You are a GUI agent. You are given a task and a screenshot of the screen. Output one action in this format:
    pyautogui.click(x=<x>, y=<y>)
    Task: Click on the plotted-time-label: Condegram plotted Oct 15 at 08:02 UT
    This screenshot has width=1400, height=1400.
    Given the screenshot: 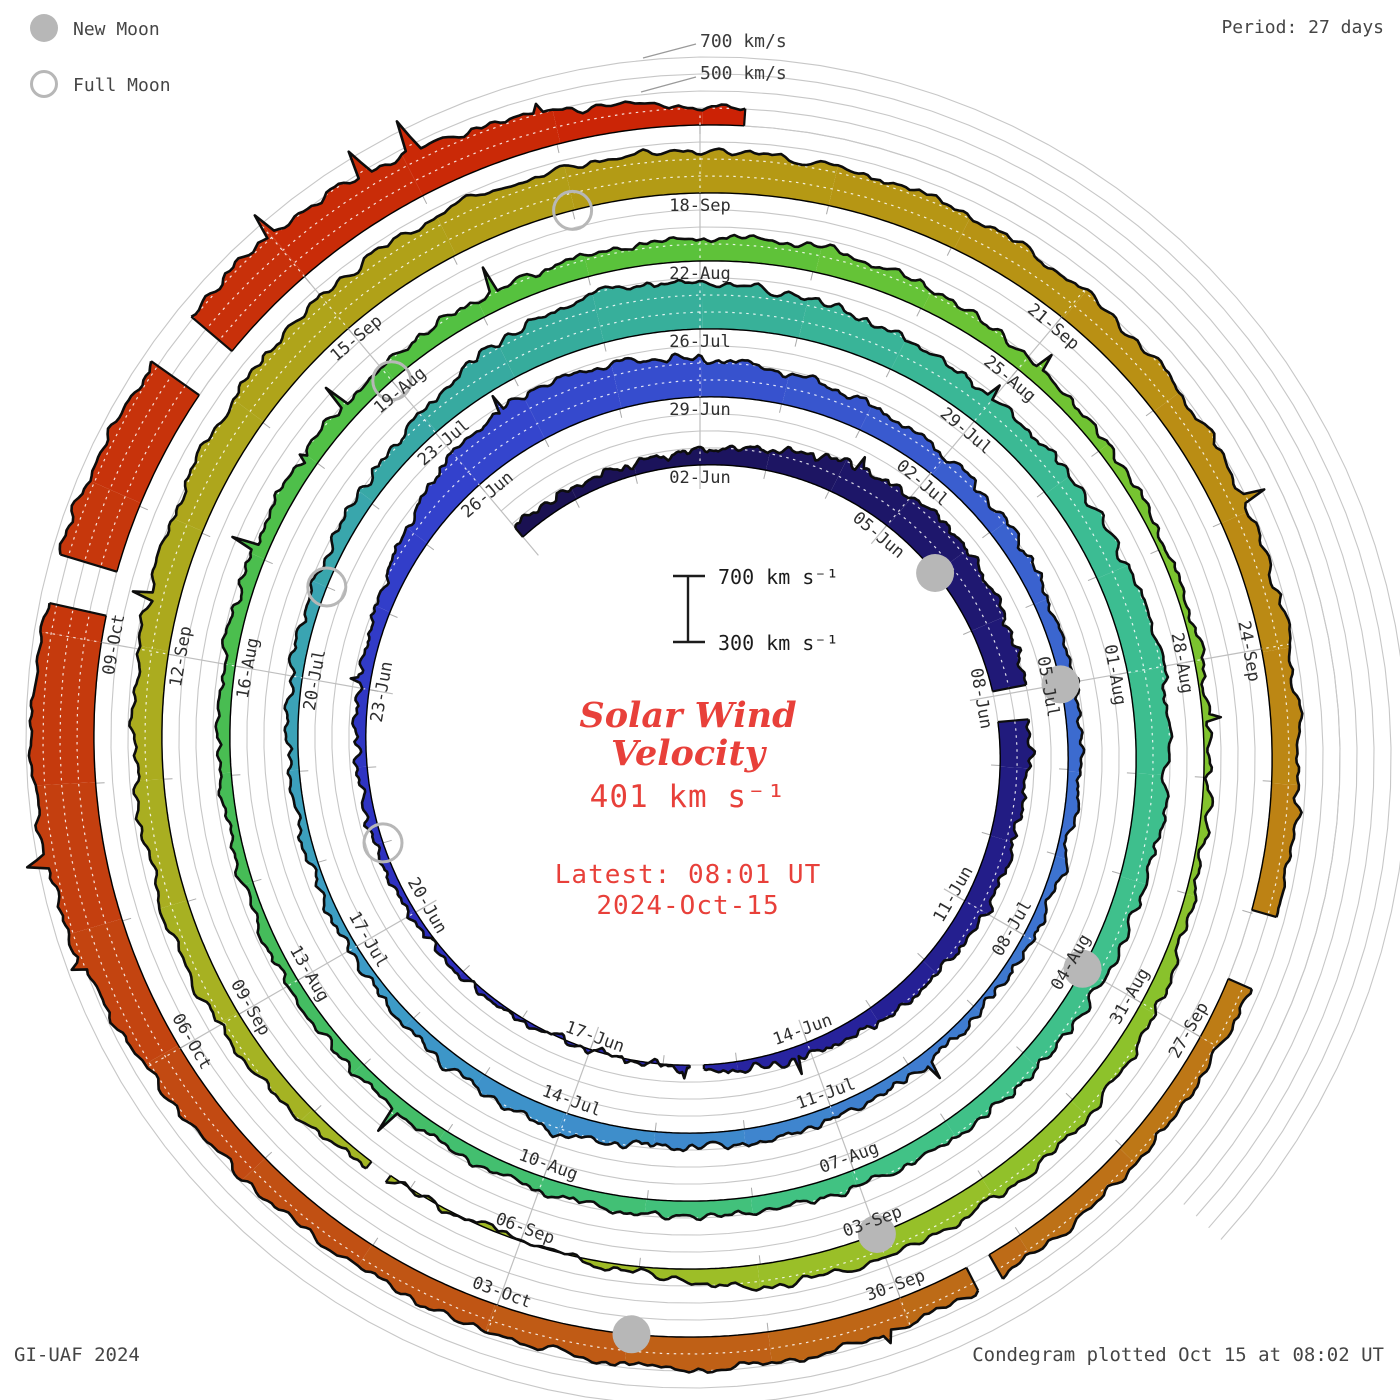 What is the action you would take?
    pyautogui.click(x=1178, y=1355)
    